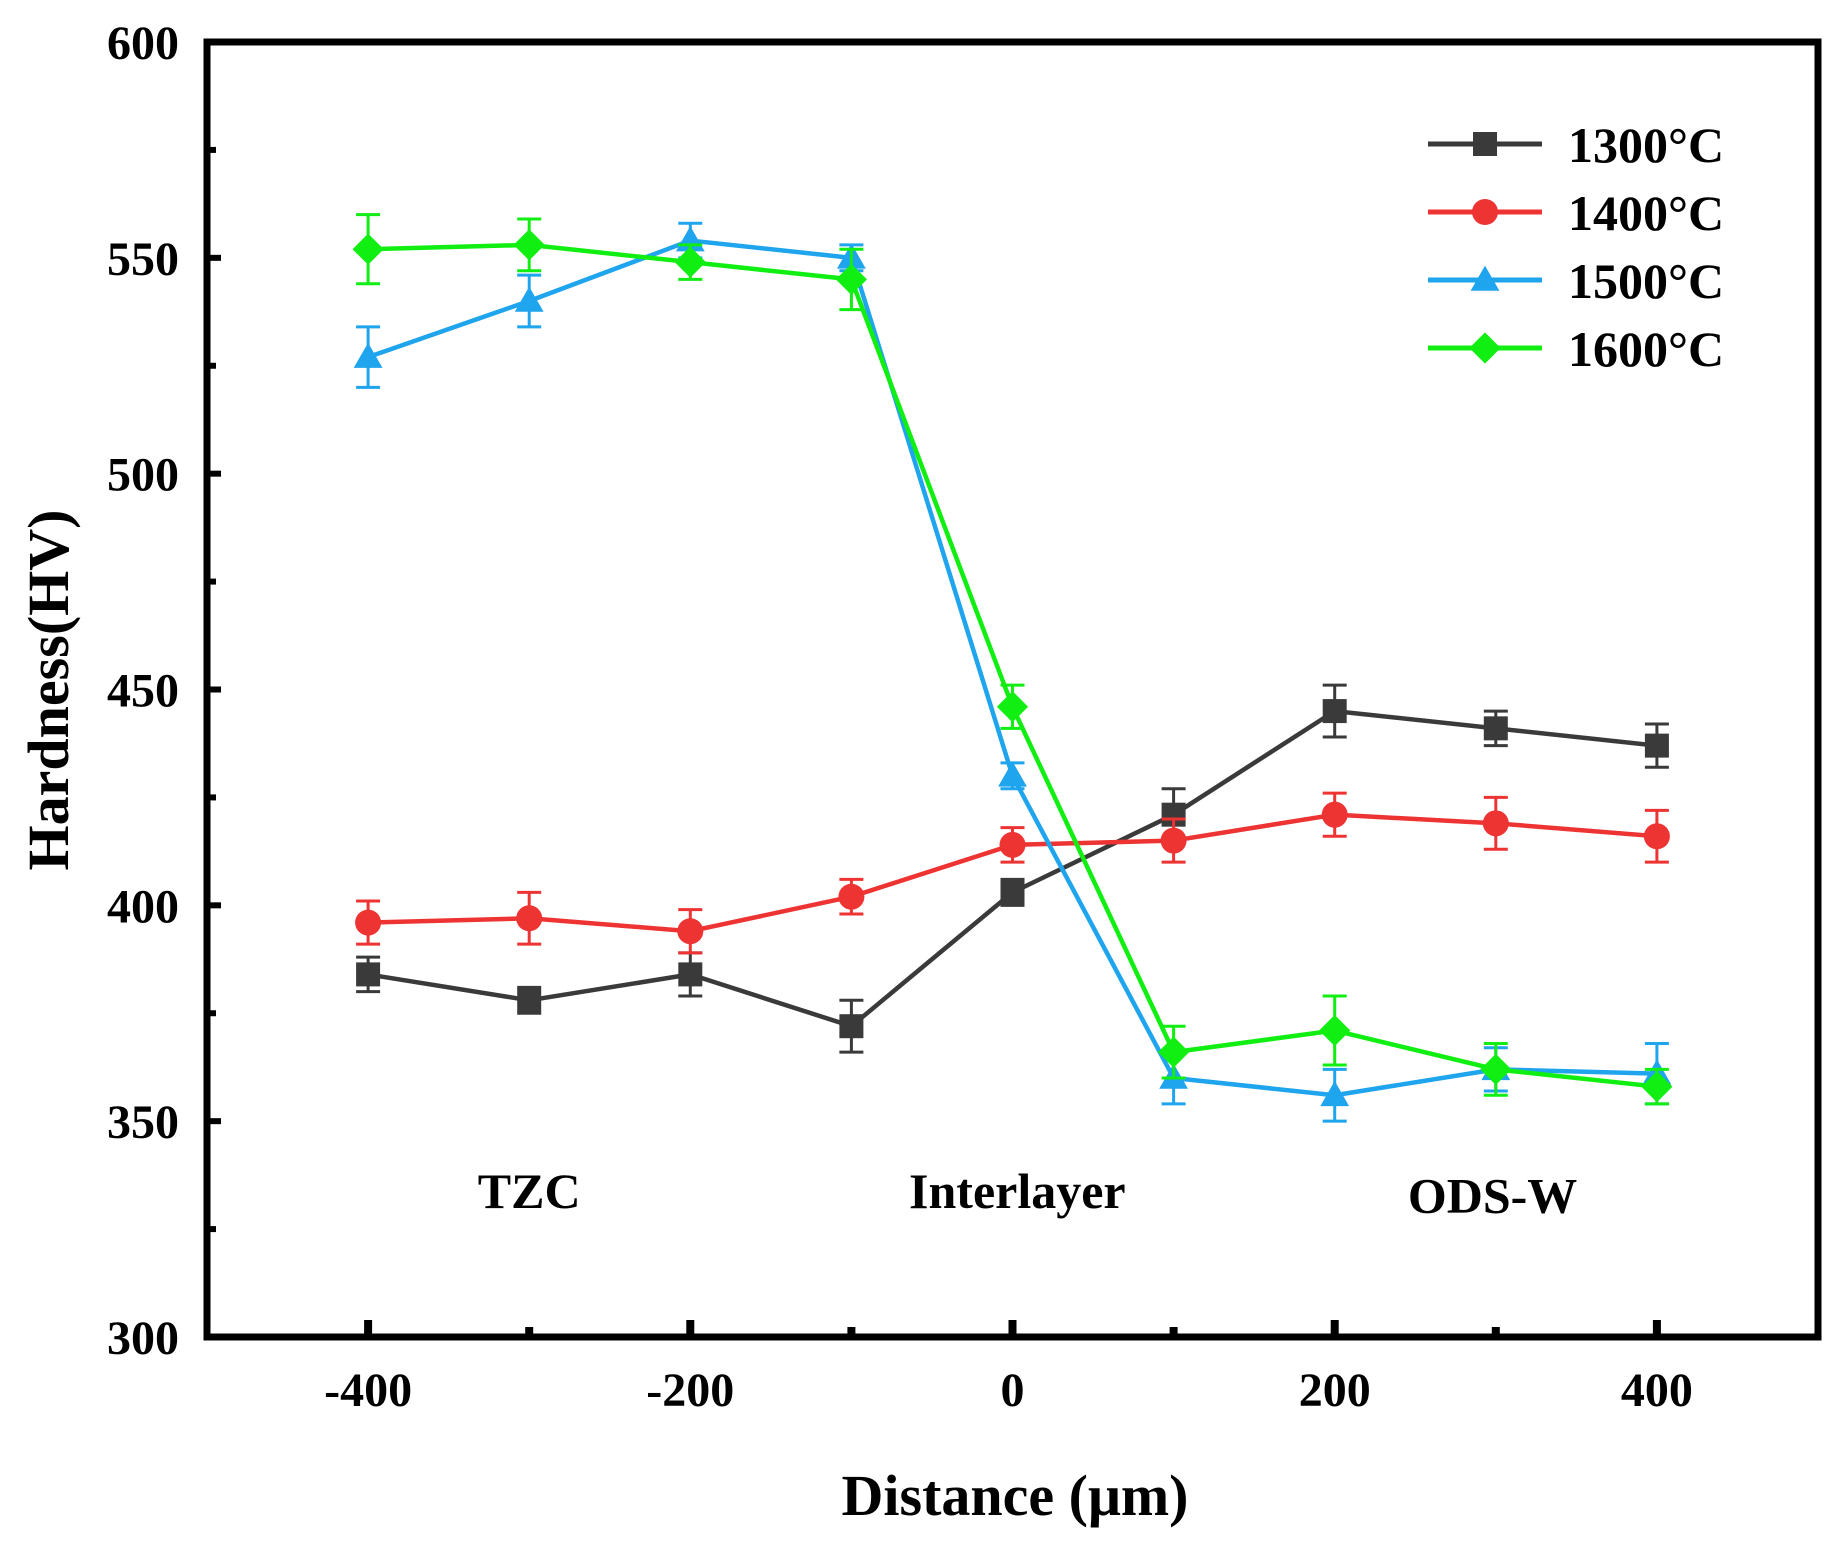  What do you see at coordinates (1012, 873) in the screenshot?
I see `series-1400c` at bounding box center [1012, 873].